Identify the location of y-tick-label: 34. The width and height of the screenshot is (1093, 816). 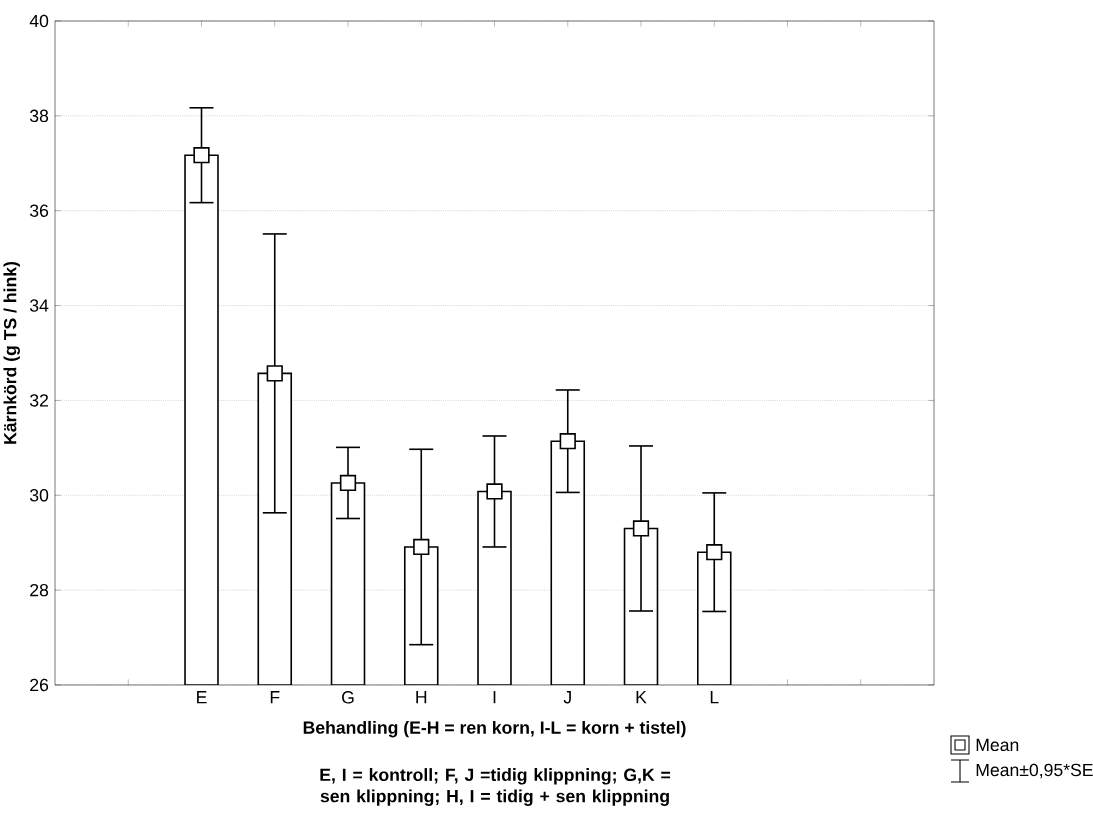
(39, 305).